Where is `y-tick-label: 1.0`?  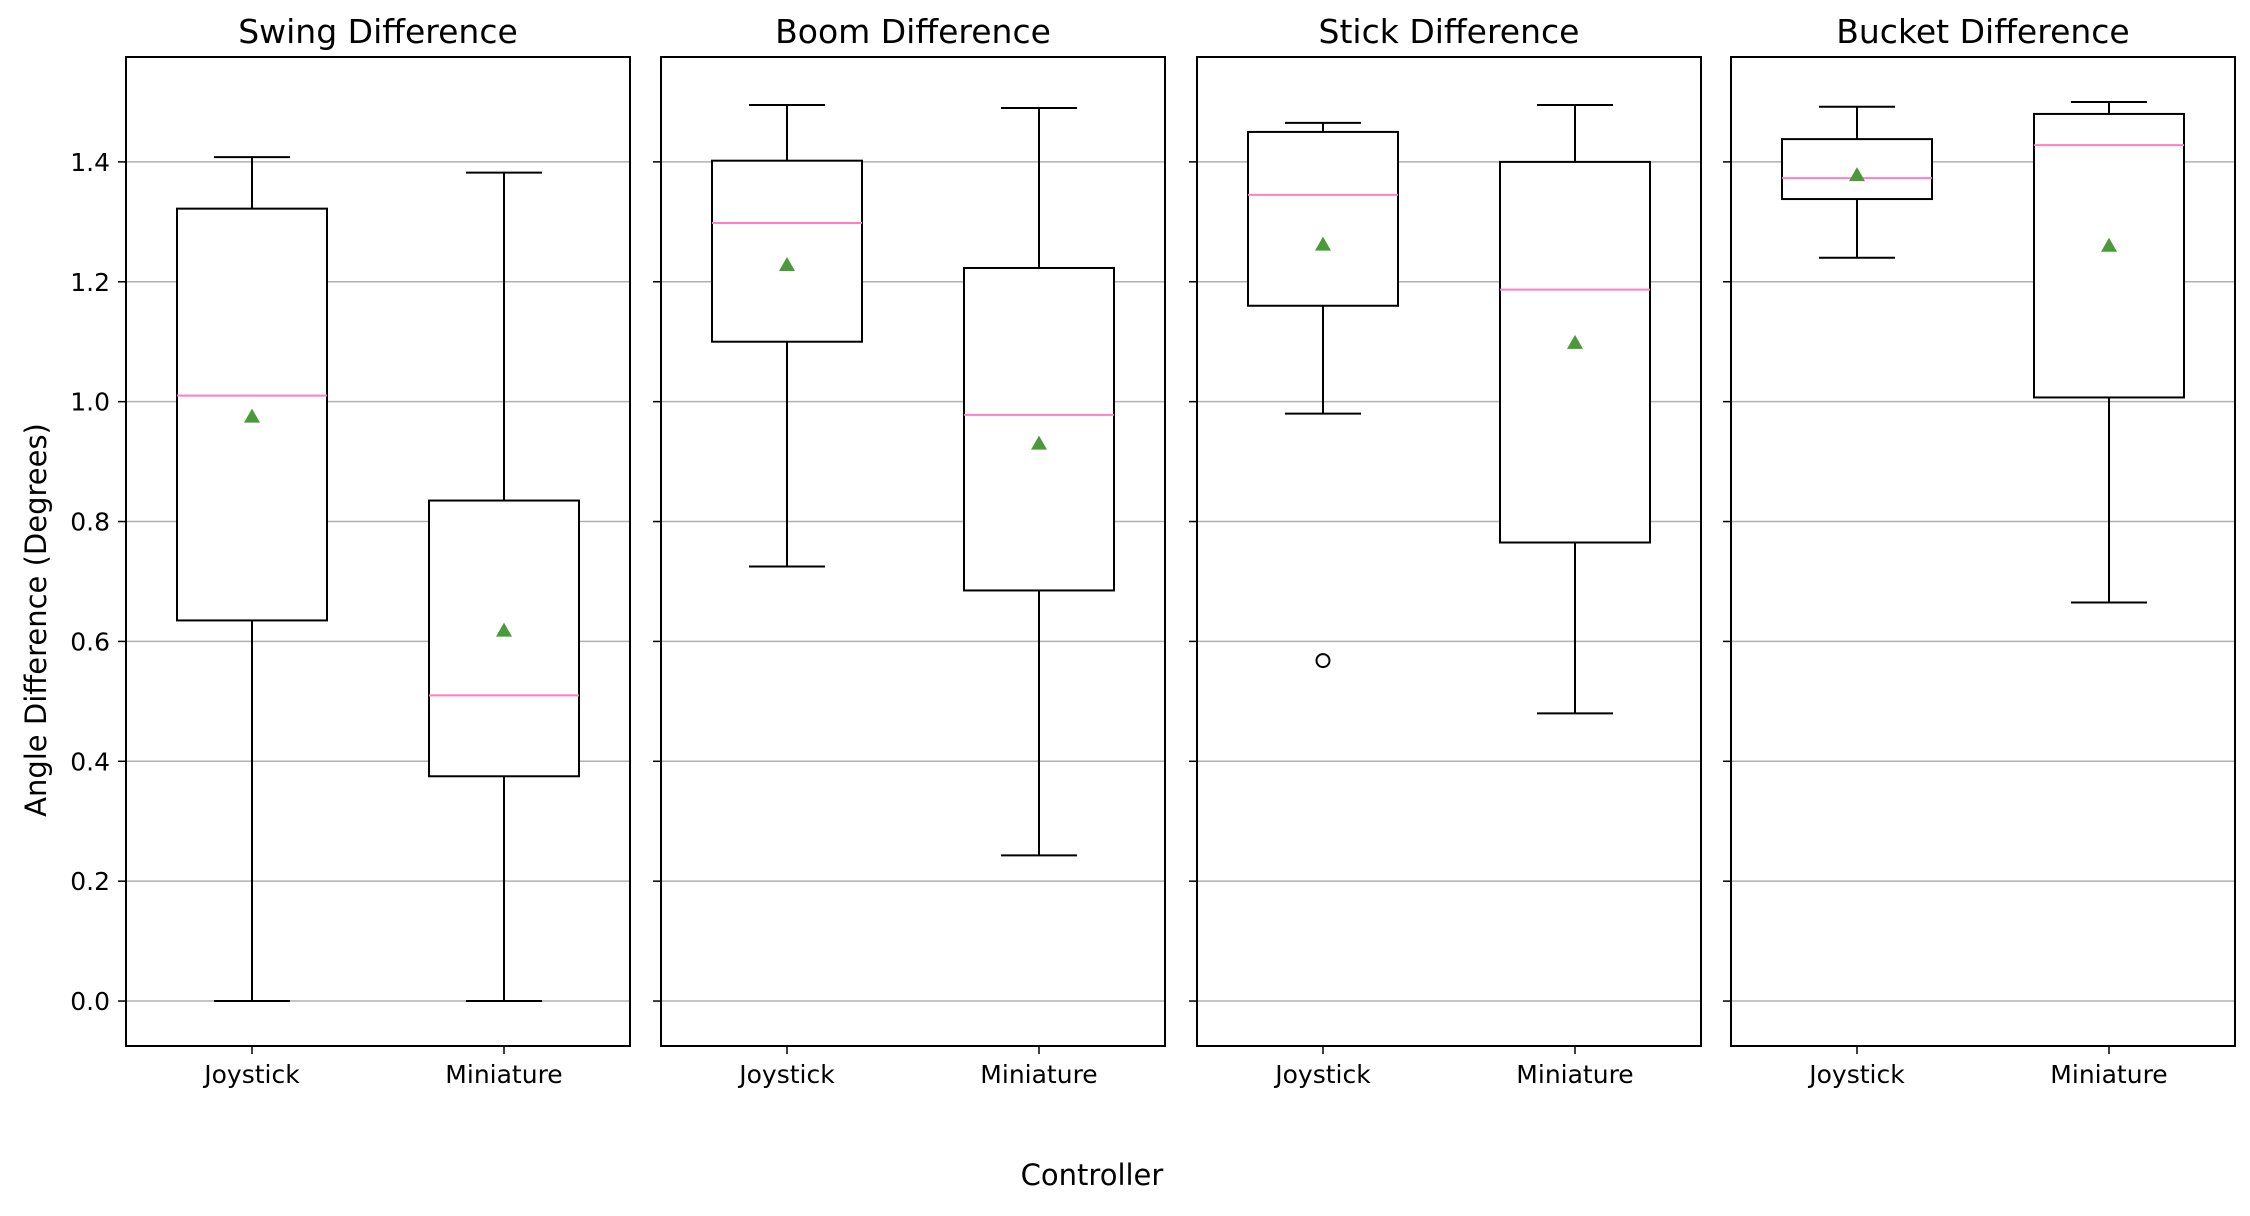 y-tick-label: 1.0 is located at coordinates (90, 402).